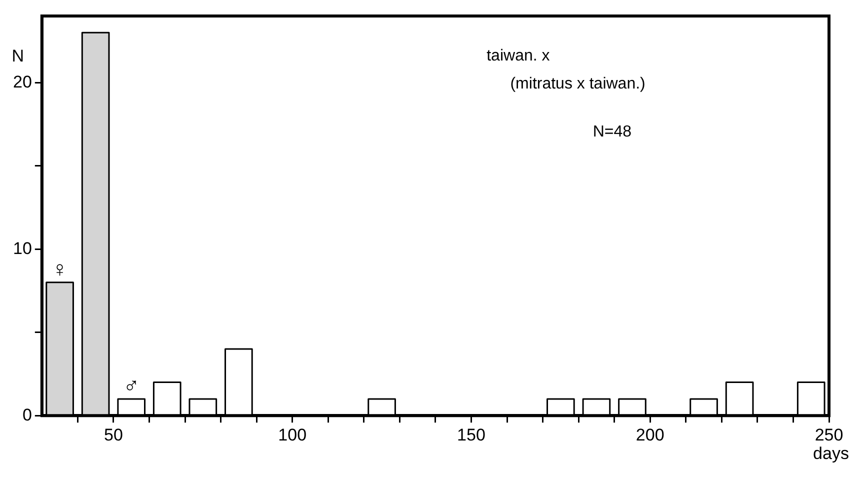 This screenshot has height=479, width=851. What do you see at coordinates (518, 55) in the screenshot?
I see `annotation: taiwan. x` at bounding box center [518, 55].